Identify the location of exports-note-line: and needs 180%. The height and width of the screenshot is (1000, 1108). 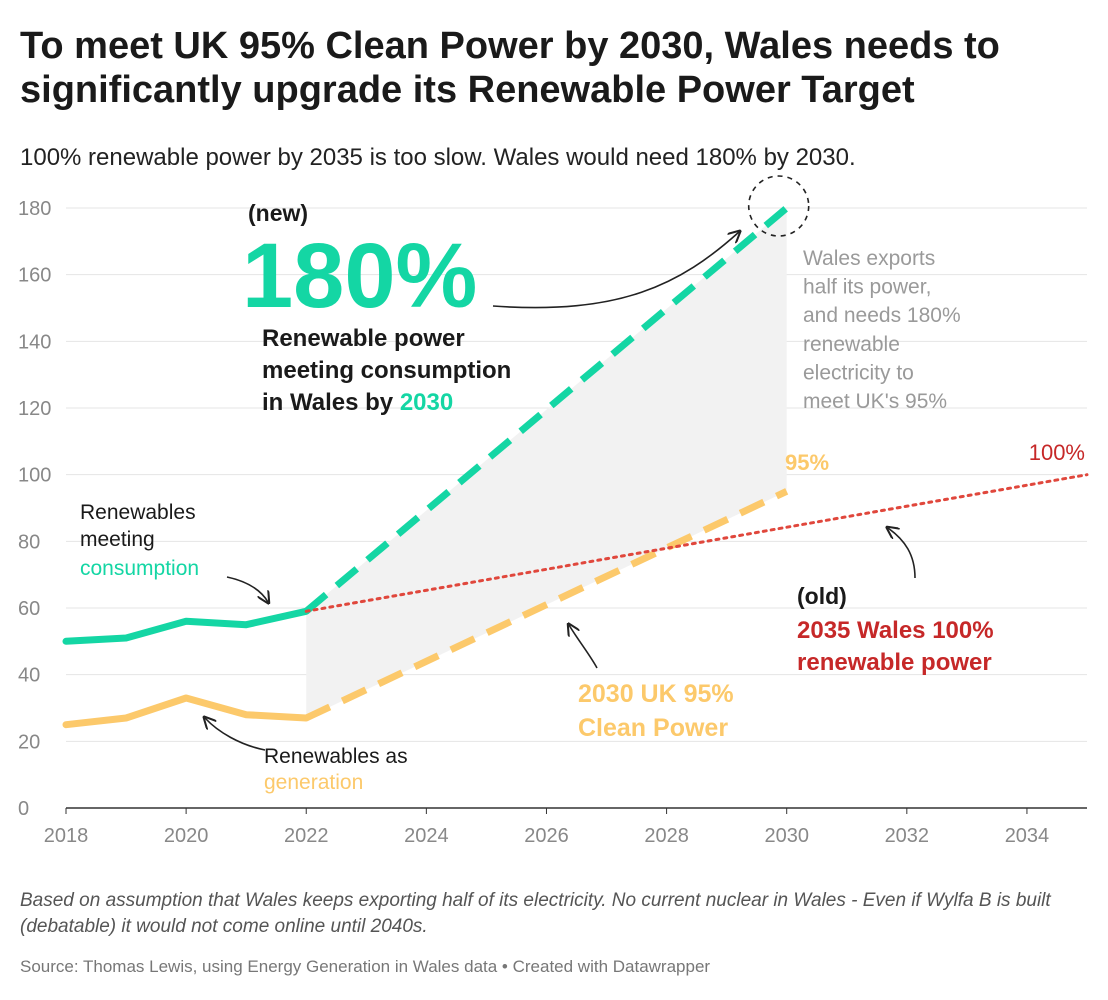
(882, 315).